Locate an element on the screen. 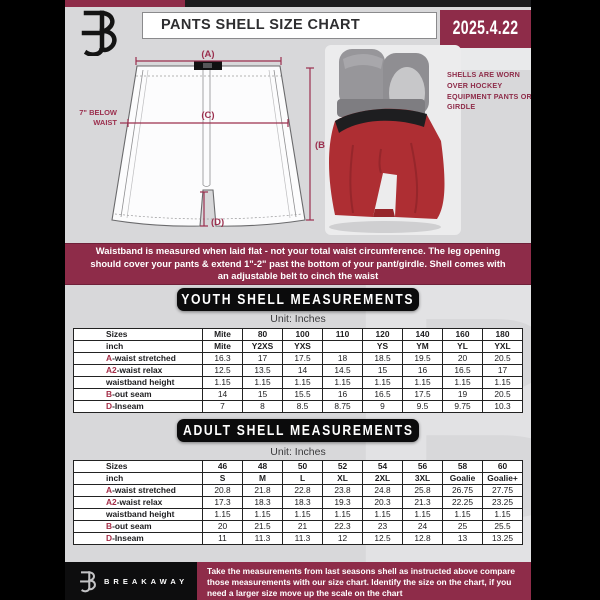  table-cell: 23.8 is located at coordinates (342, 490).